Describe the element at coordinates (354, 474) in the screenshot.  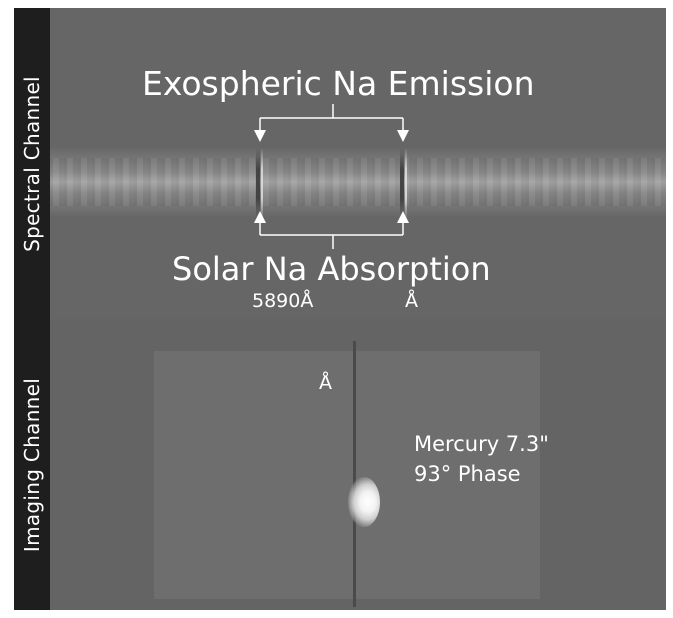
I see `spectrograph-slit` at that location.